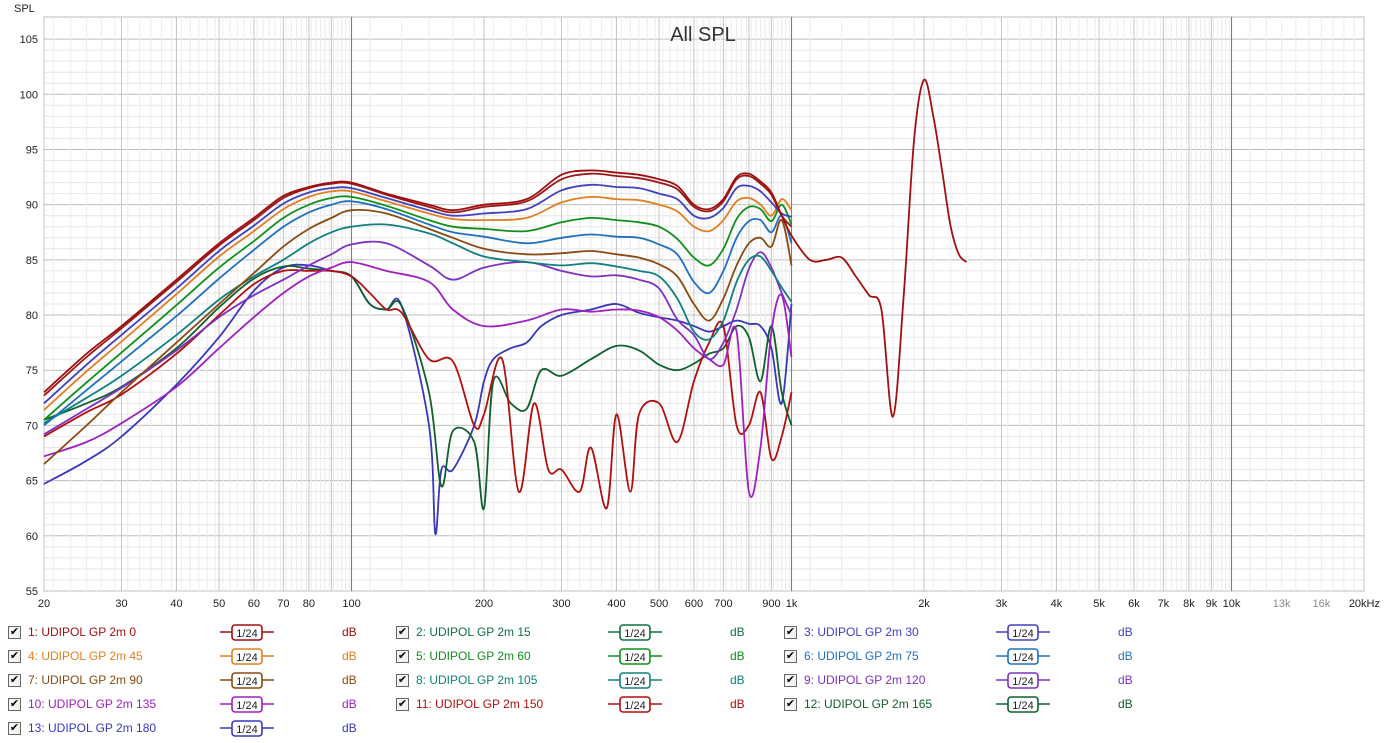  What do you see at coordinates (477, 680) in the screenshot?
I see `legend-label: 8: UDIPOL GP 2m 105` at bounding box center [477, 680].